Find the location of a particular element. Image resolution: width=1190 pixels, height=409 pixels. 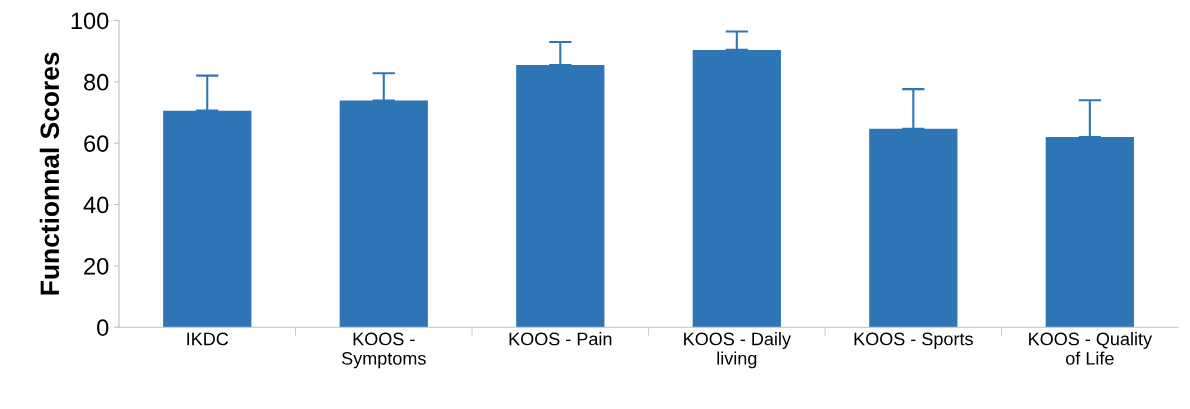

x-tick-label: KOOS - Pain is located at coordinates (560, 339).